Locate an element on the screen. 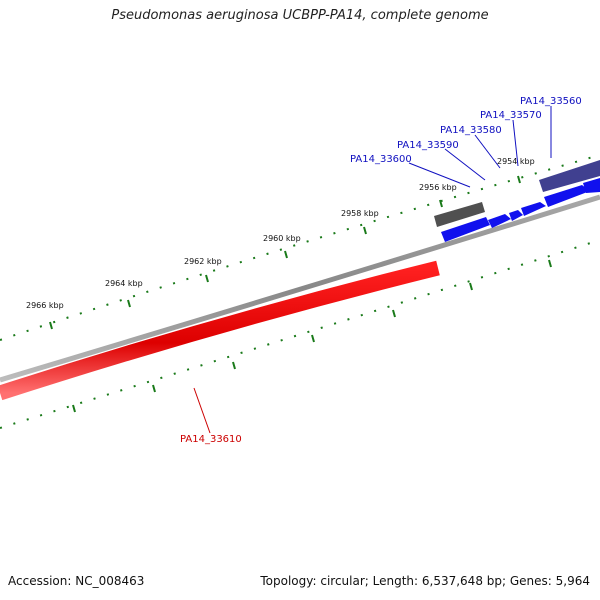  forward-genes is located at coordinates (520, 210).